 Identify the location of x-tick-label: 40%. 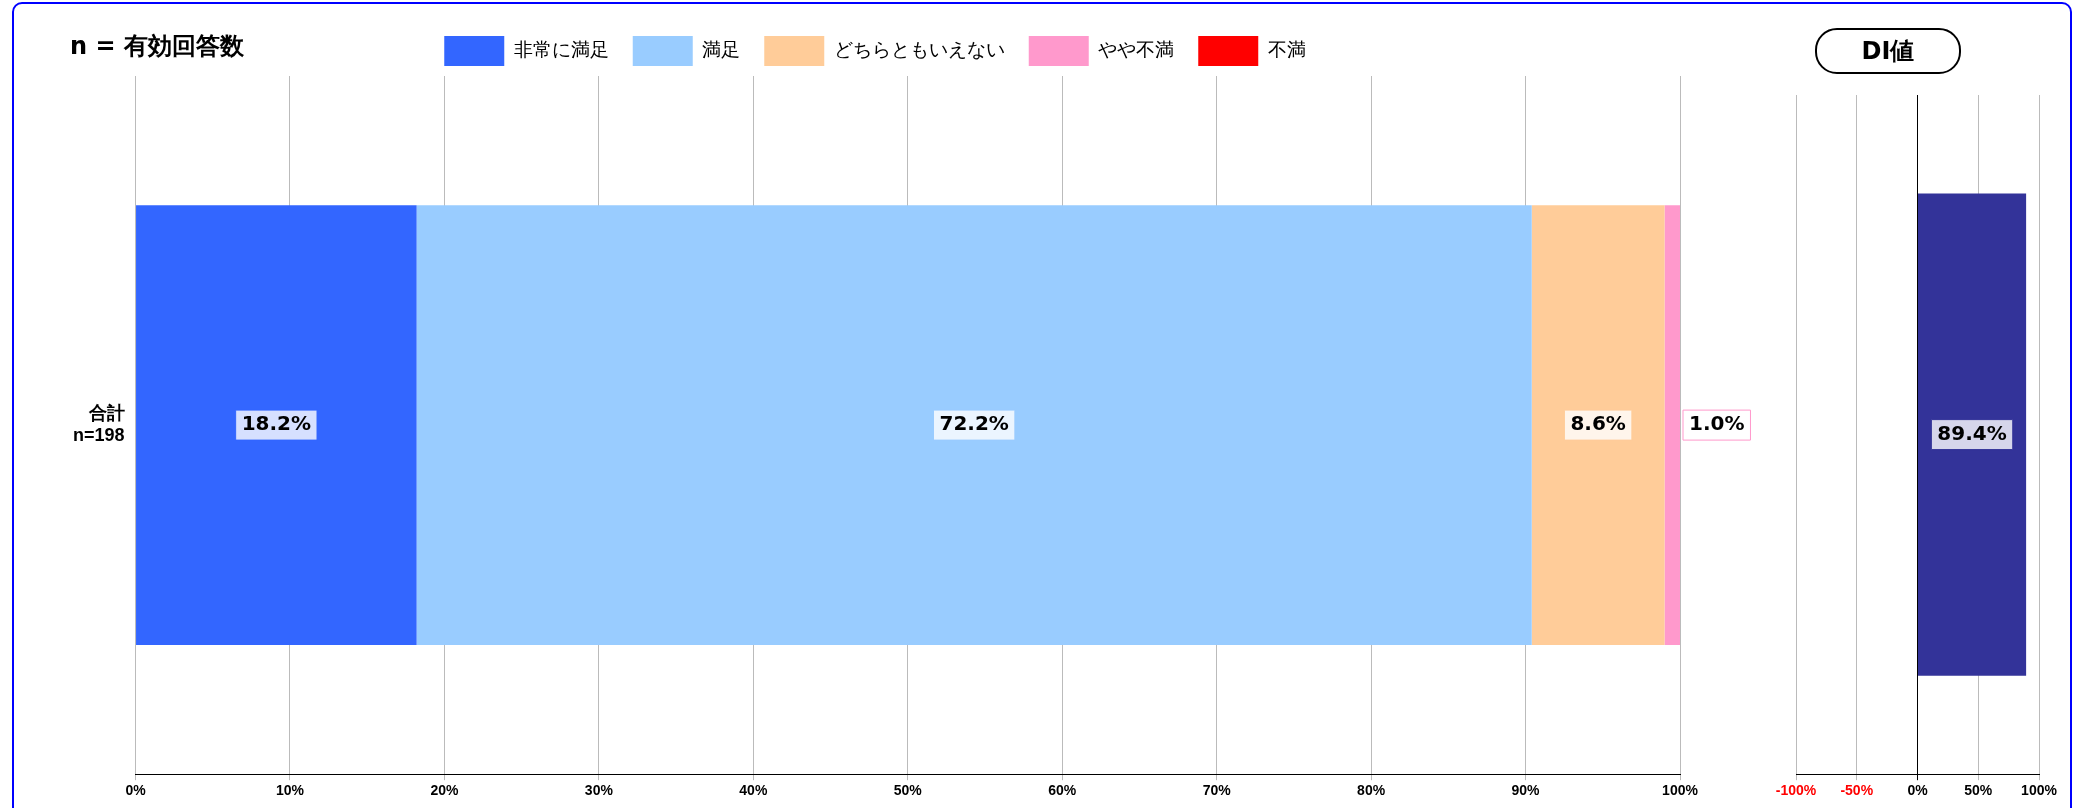
(753, 790).